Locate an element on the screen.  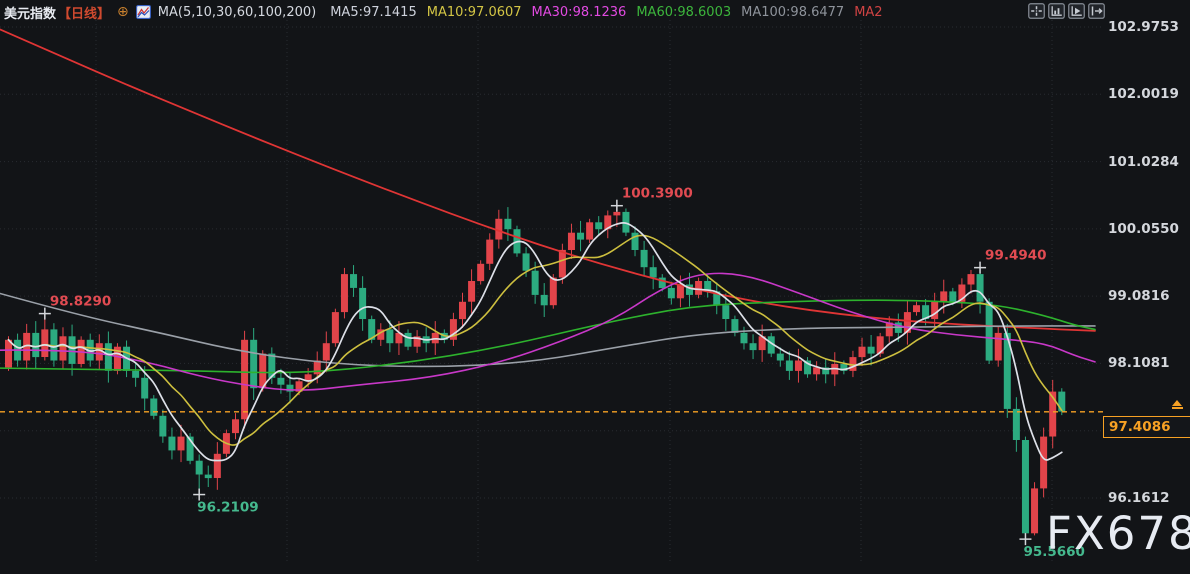
ma-value-label: MA2 is located at coordinates (868, 12).